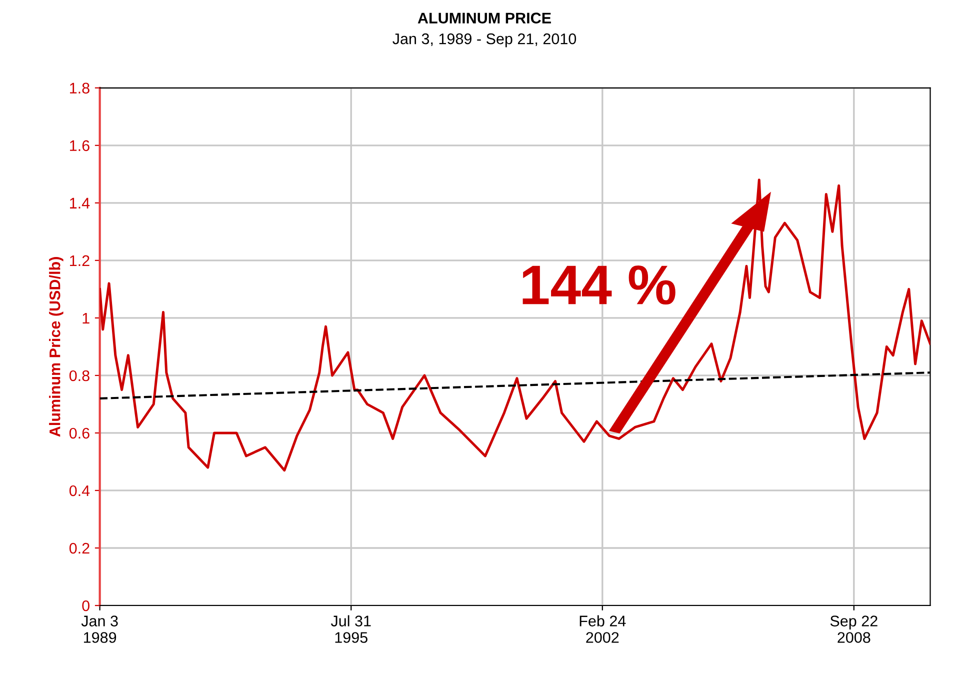 The height and width of the screenshot is (692, 969). What do you see at coordinates (99, 629) in the screenshot?
I see `x-tick-label: Jan 3 1989` at bounding box center [99, 629].